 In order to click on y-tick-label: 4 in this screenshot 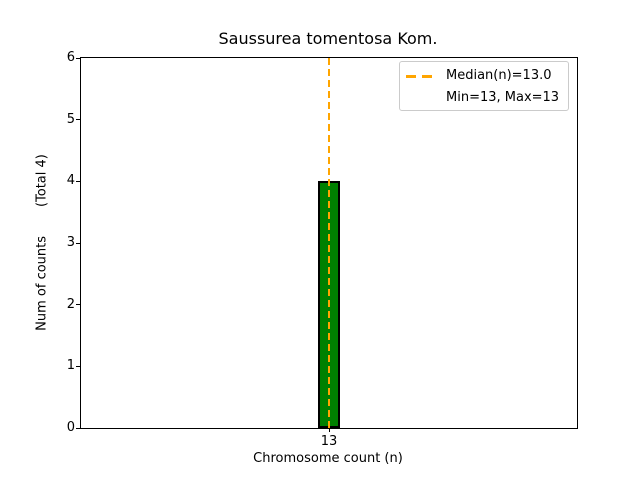, I will do `click(70, 181)`.